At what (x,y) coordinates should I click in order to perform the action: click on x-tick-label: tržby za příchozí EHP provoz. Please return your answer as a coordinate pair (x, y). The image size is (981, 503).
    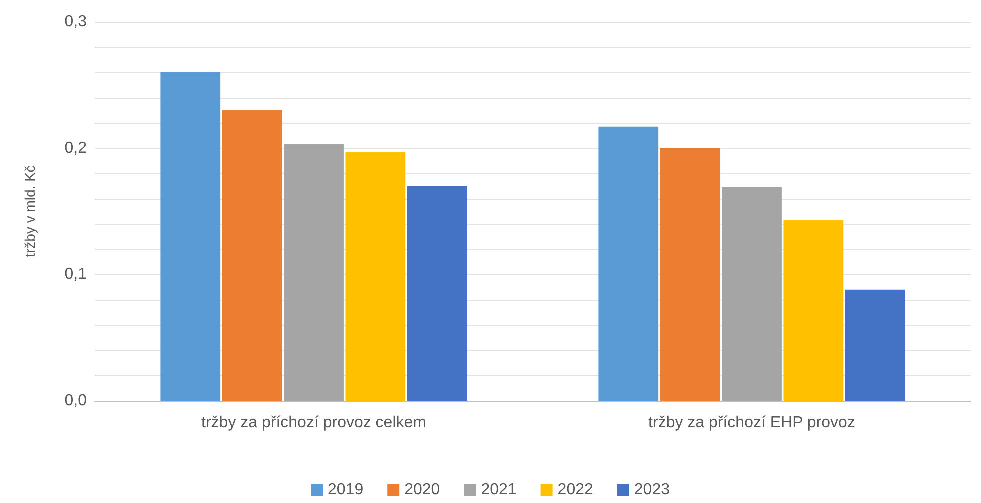
    Looking at the image, I should click on (752, 423).